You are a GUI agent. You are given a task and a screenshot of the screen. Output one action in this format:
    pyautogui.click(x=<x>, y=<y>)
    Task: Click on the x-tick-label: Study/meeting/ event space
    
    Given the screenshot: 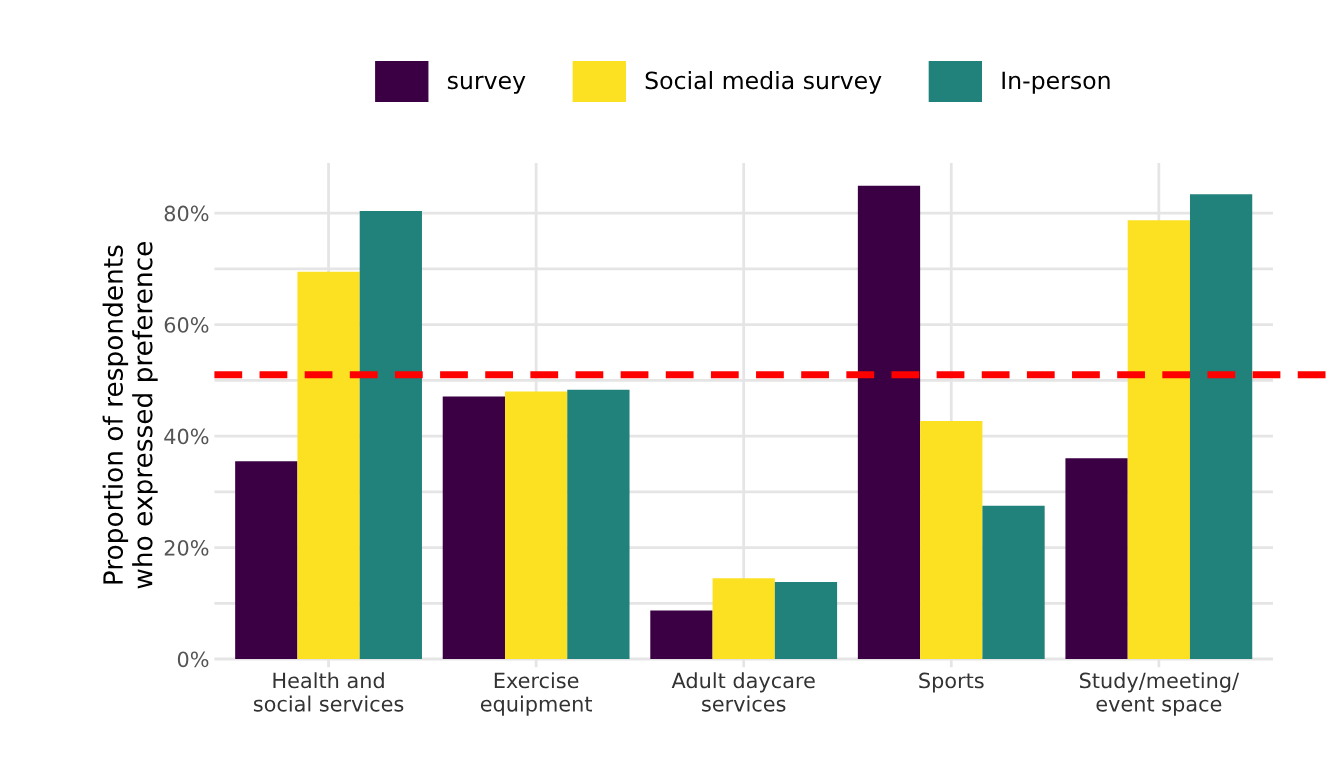 What is the action you would take?
    pyautogui.click(x=1159, y=694)
    